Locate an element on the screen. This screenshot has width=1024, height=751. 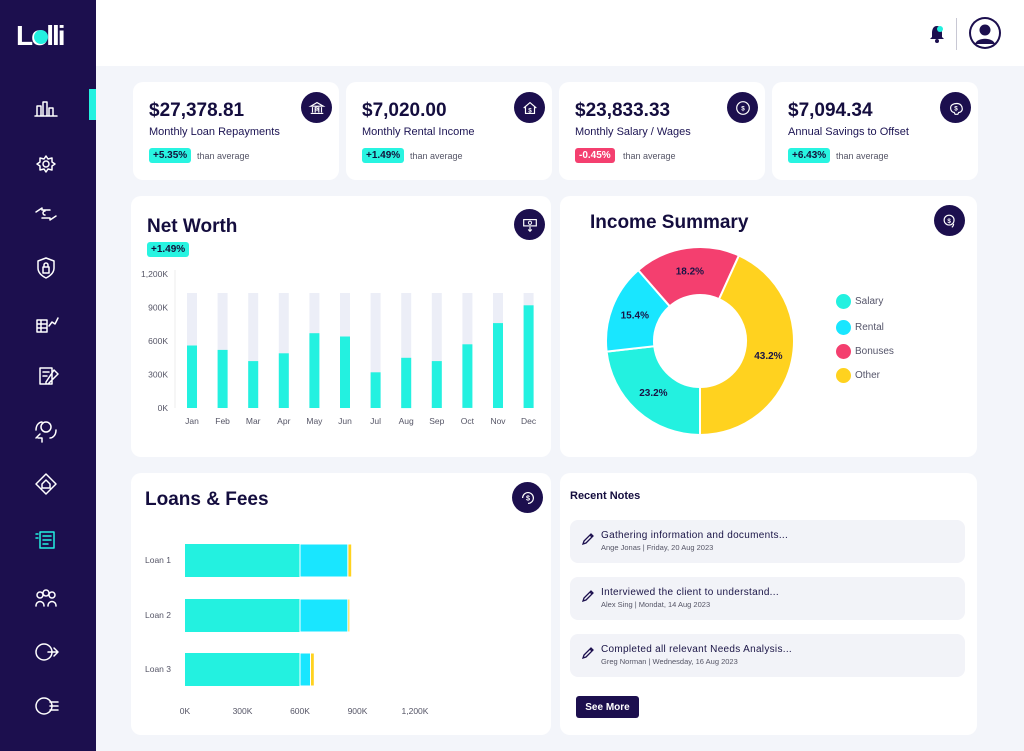
stat-value: $7,094.34 is located at coordinates (830, 110).